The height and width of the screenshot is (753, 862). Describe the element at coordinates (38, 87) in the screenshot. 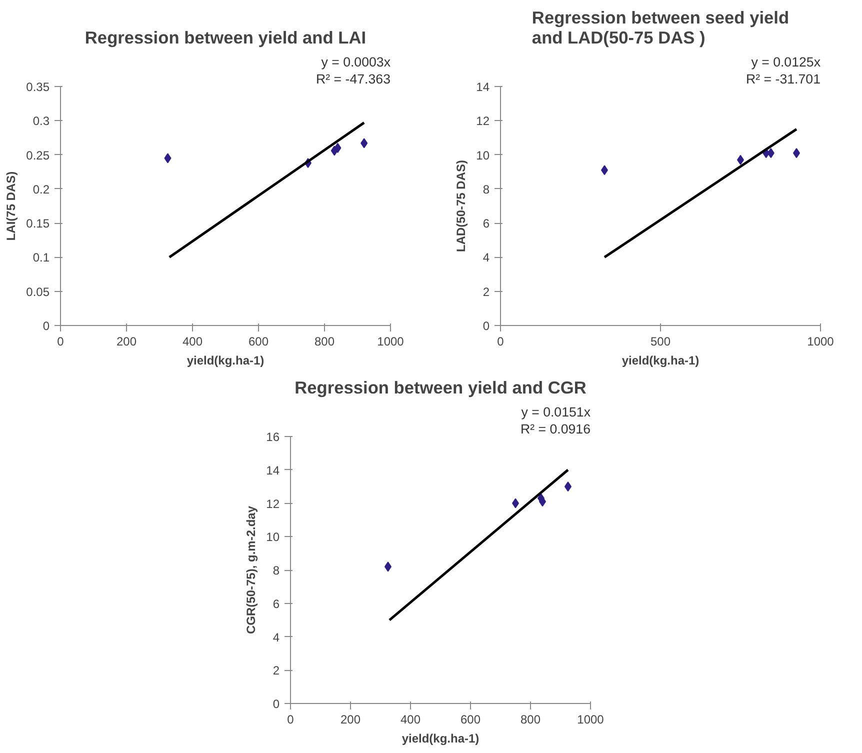

I see `y-tick-label: 0.35` at that location.